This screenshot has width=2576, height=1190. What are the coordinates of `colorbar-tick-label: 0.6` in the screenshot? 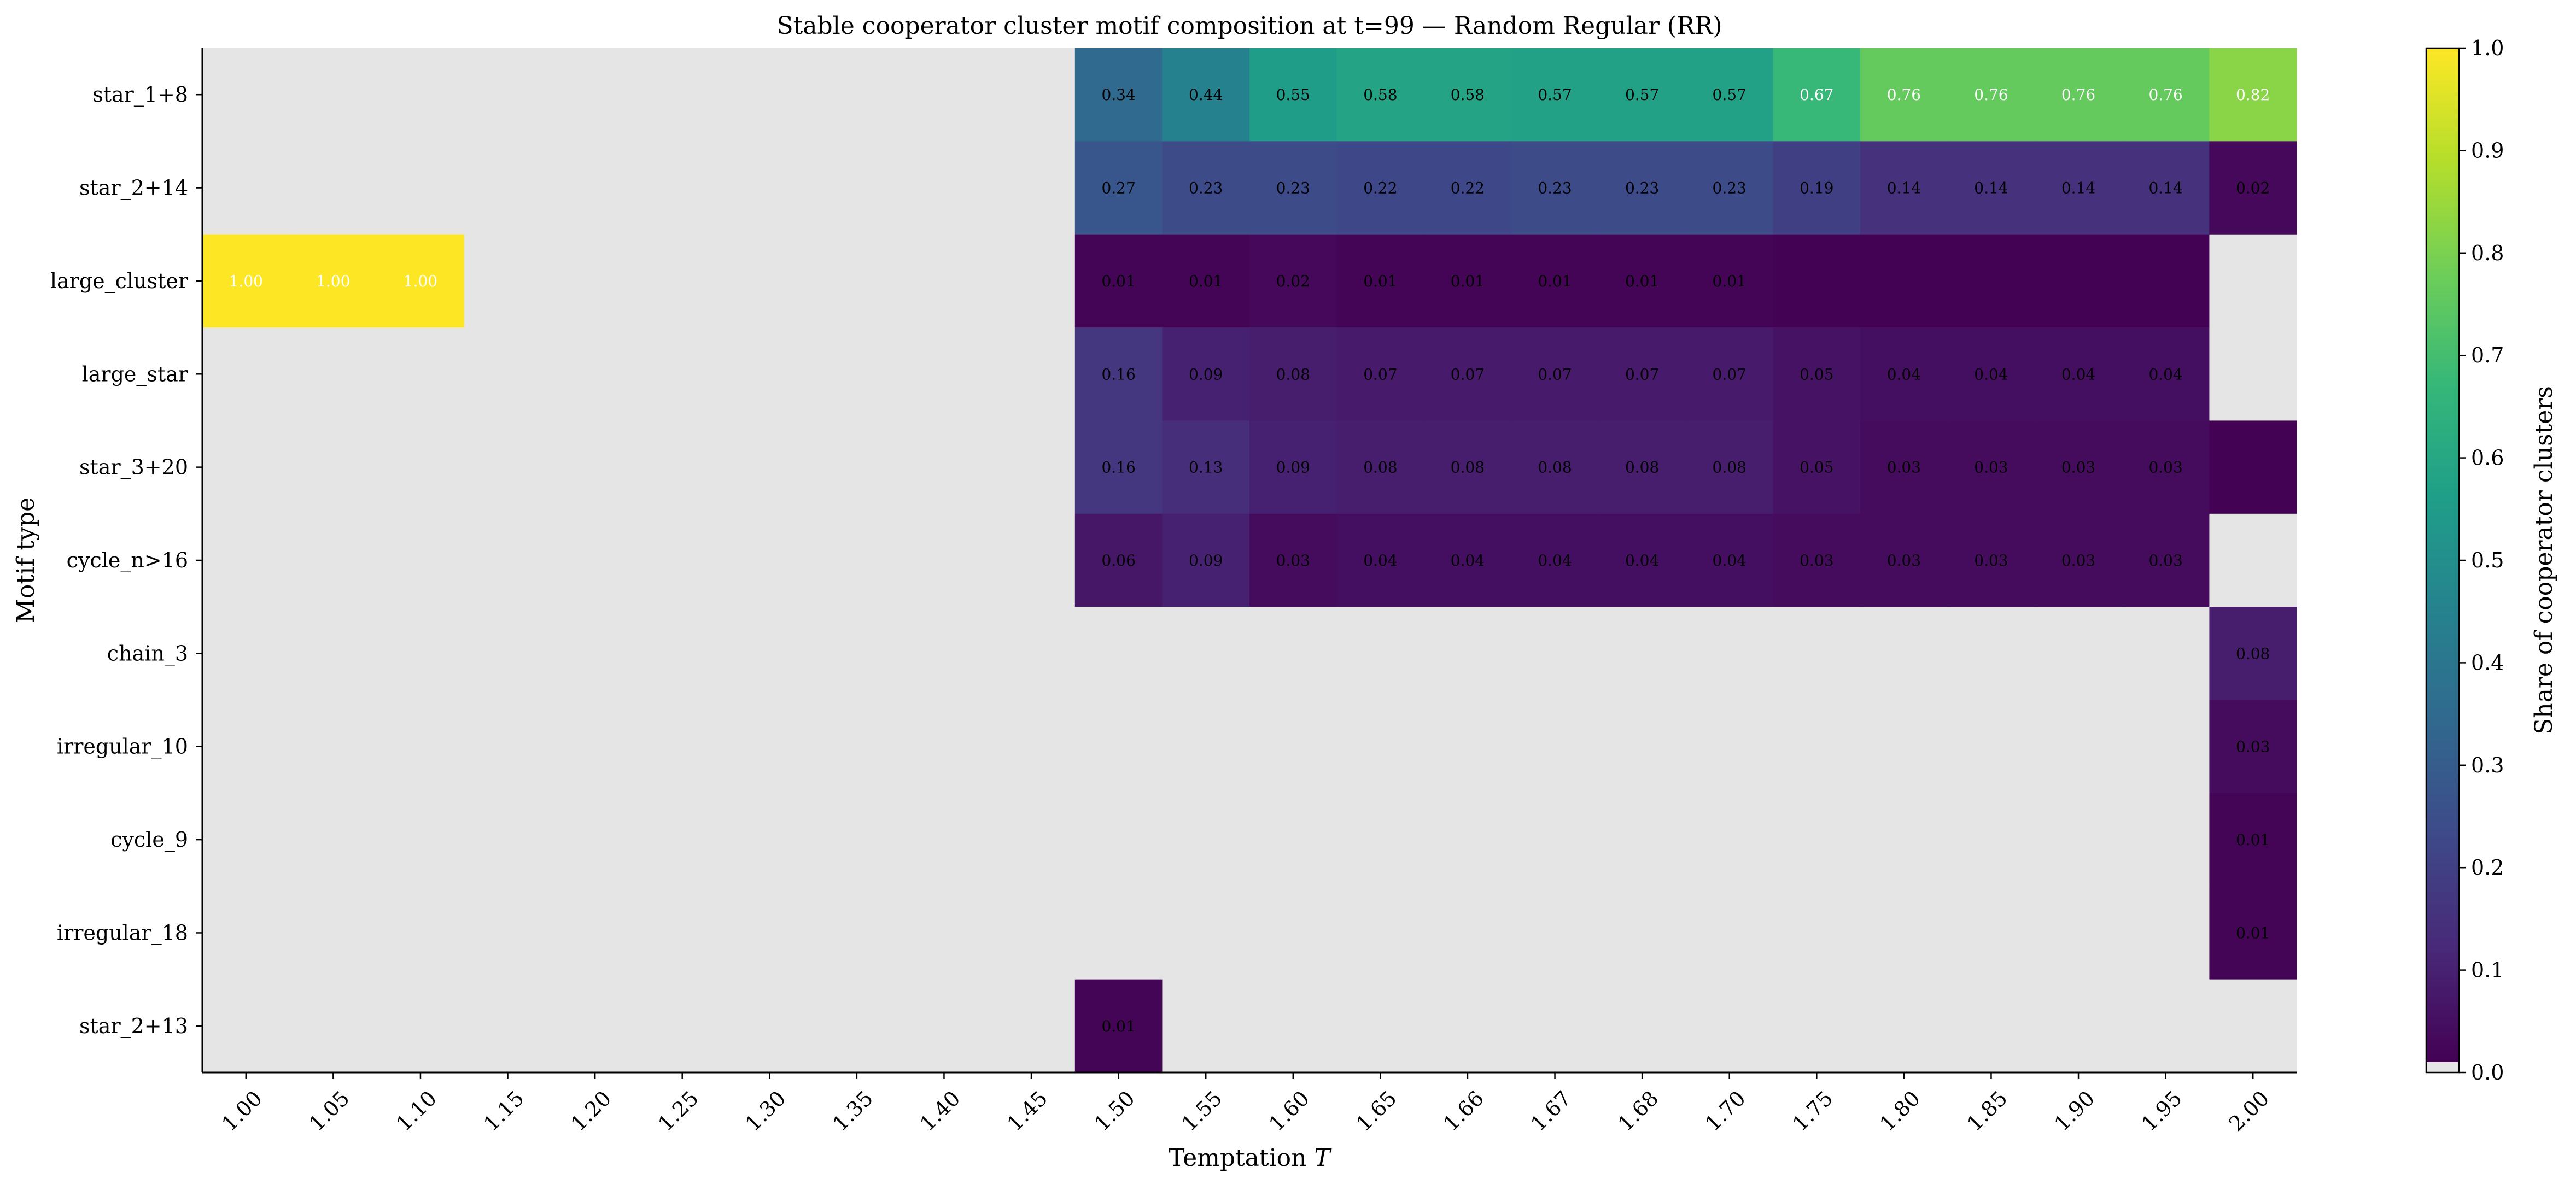 It's located at (2487, 458).